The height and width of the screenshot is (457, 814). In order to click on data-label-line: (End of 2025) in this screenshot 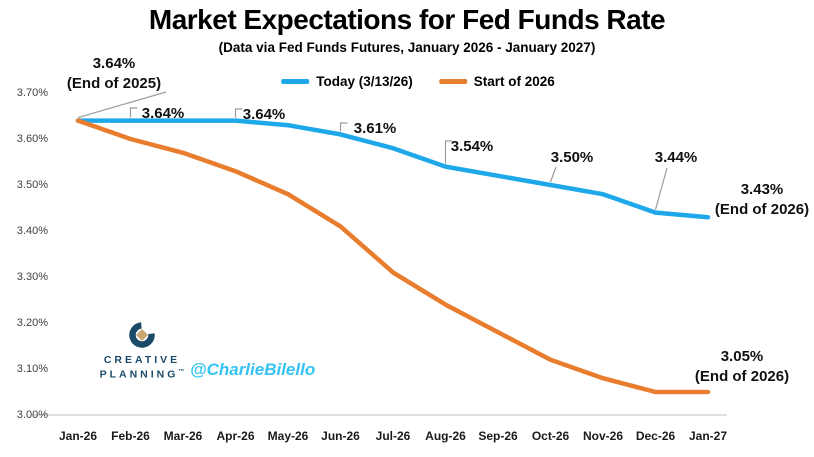, I will do `click(114, 83)`.